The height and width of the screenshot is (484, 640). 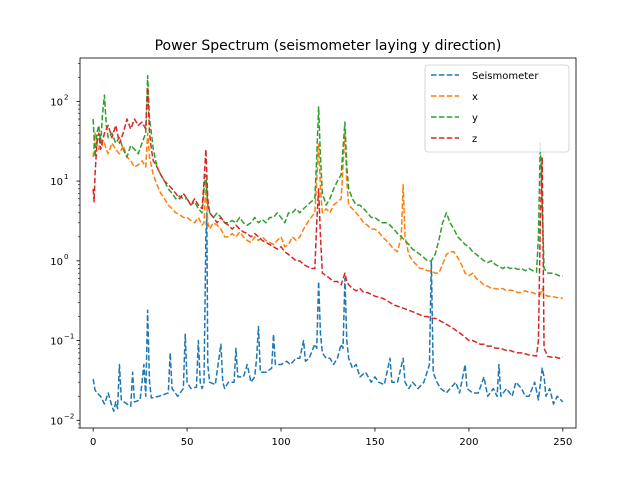 What do you see at coordinates (187, 442) in the screenshot?
I see `x-tick-label: 50` at bounding box center [187, 442].